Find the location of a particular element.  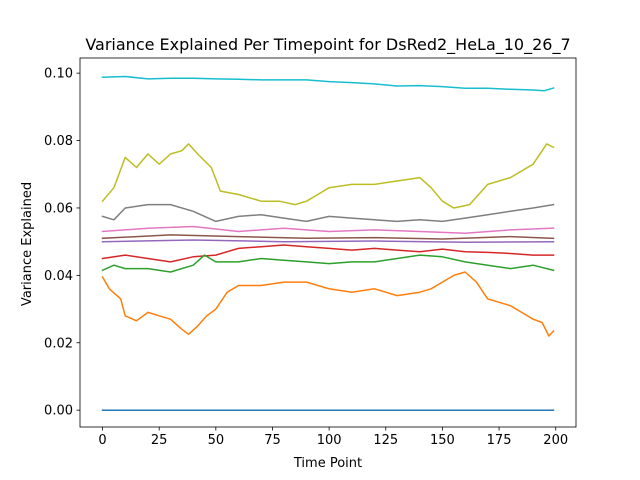

y-tick-label: 0.08 is located at coordinates (58, 141).